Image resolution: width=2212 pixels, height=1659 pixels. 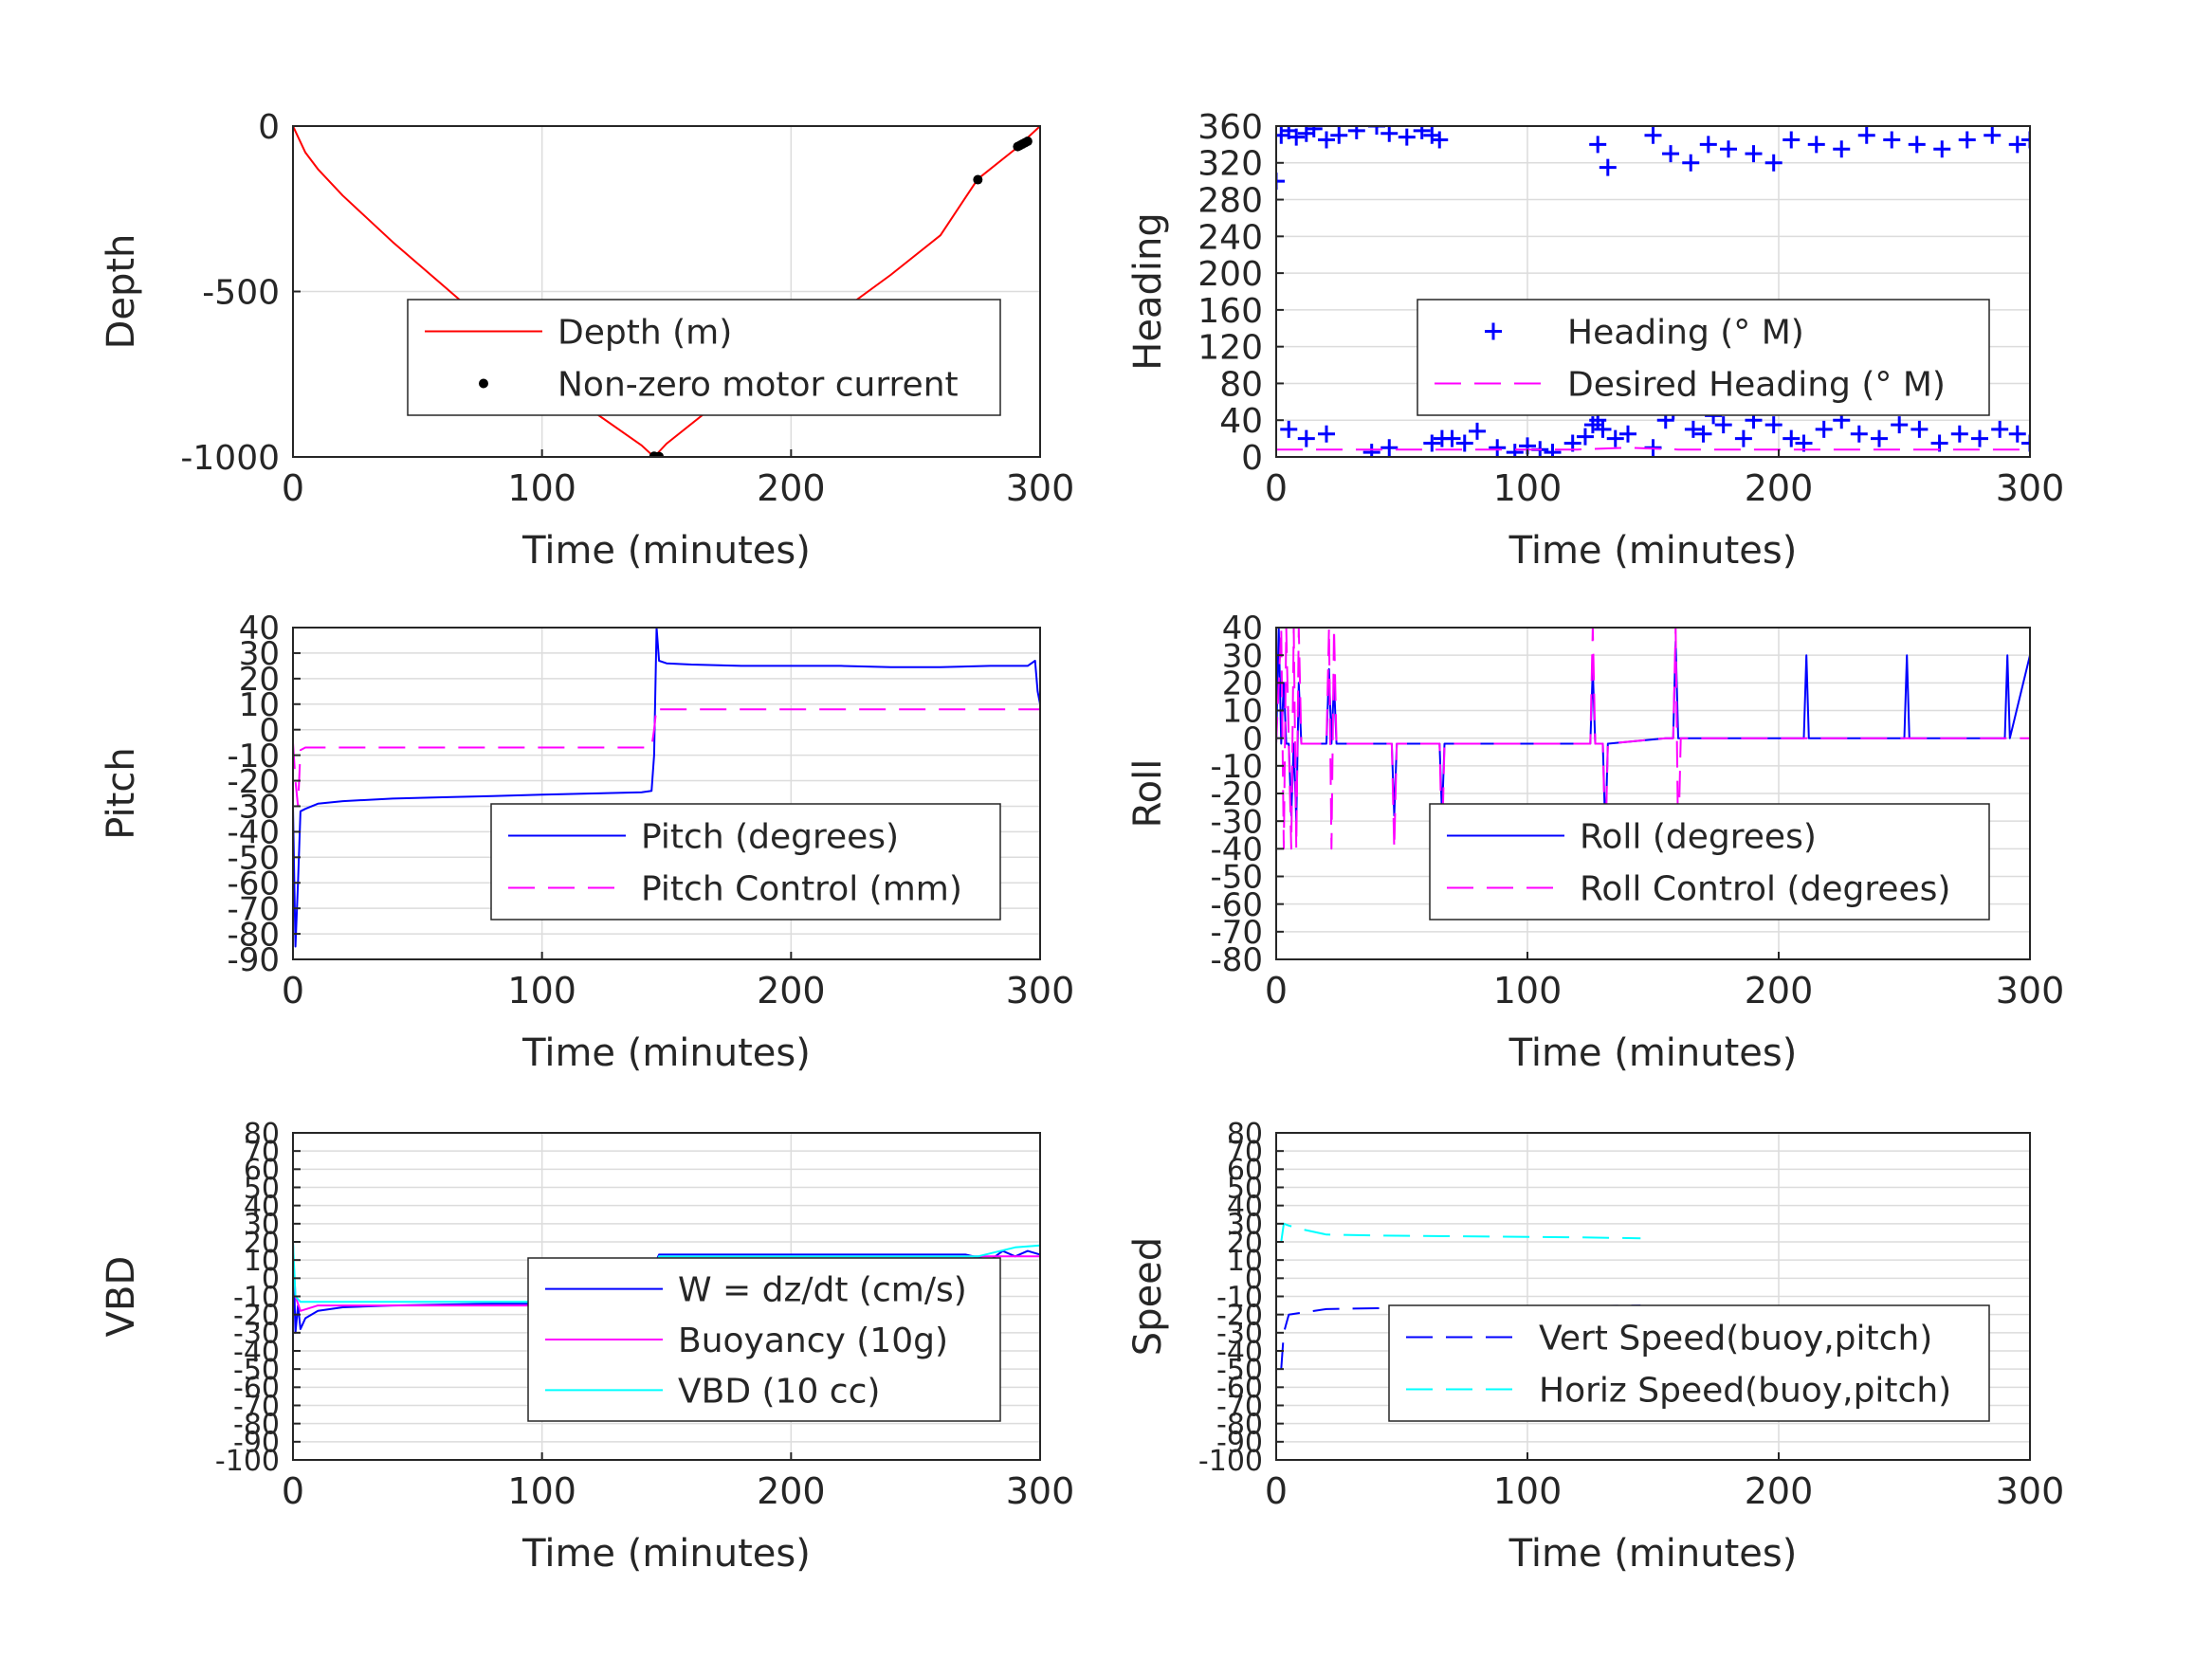 What do you see at coordinates (1230, 274) in the screenshot?
I see `y-tick-label: 200` at bounding box center [1230, 274].